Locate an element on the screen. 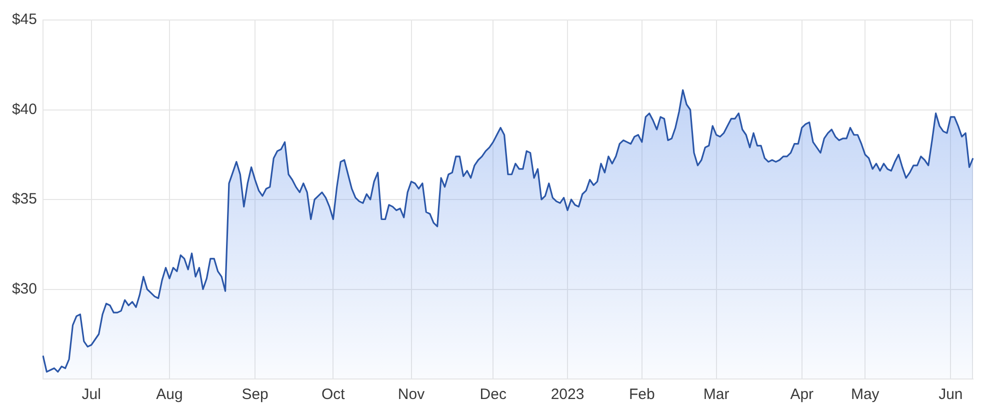  y-tick-label: $30 is located at coordinates (24, 289).